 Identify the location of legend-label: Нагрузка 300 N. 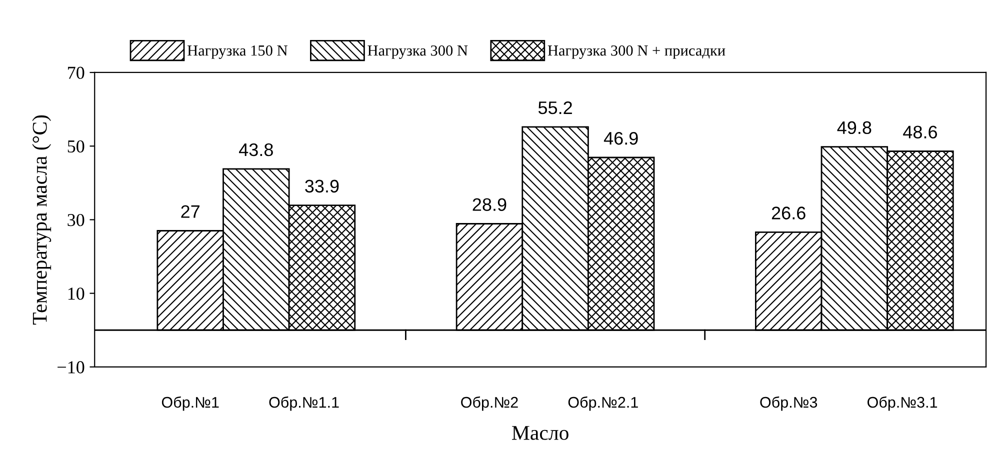
(418, 52).